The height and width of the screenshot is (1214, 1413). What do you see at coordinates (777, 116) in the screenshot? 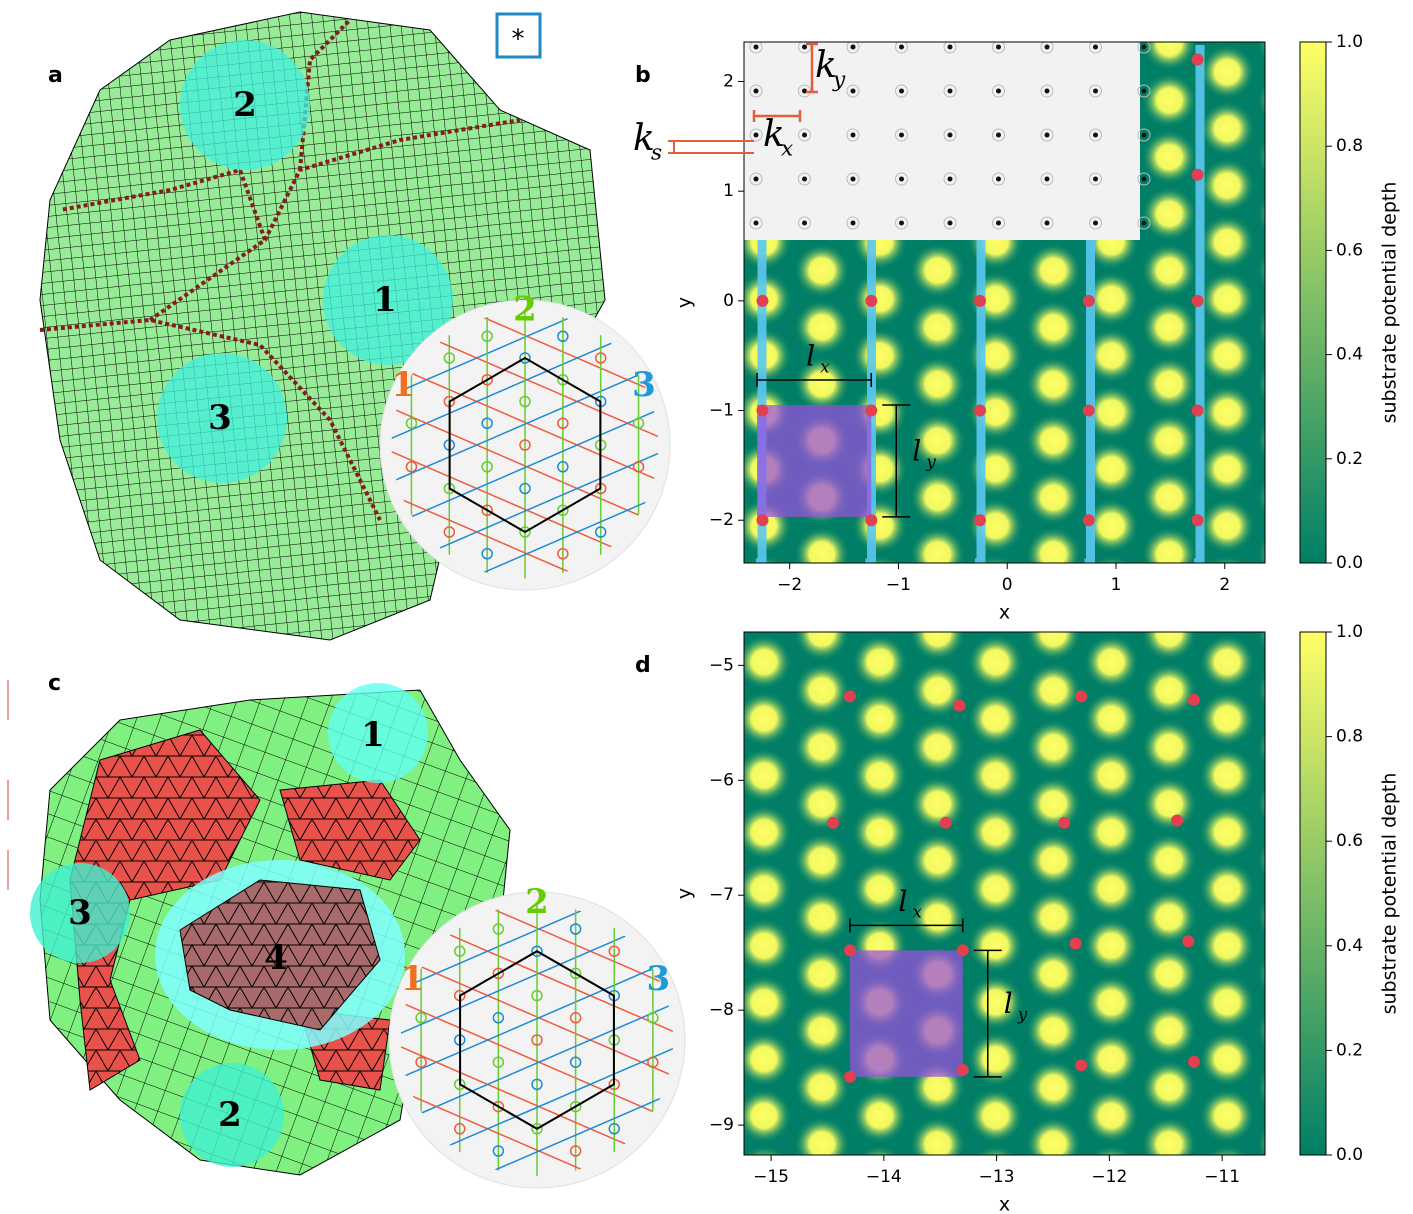
I see `kx-bracket` at bounding box center [777, 116].